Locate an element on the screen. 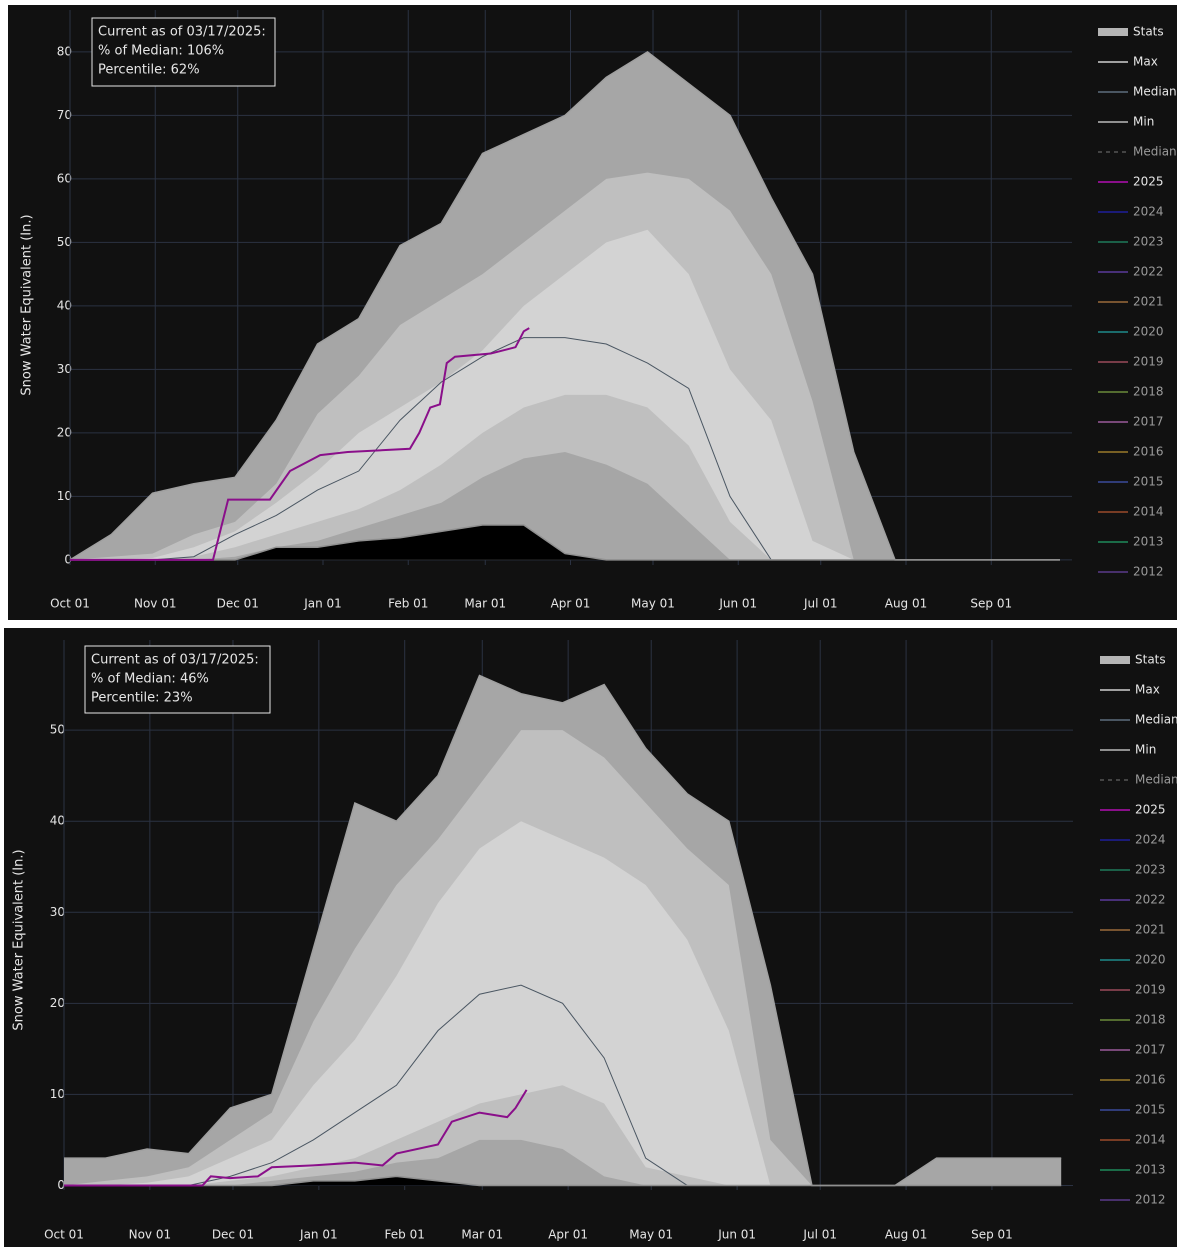 The image size is (1177, 1247). y-tick-label: 70 is located at coordinates (64, 115).